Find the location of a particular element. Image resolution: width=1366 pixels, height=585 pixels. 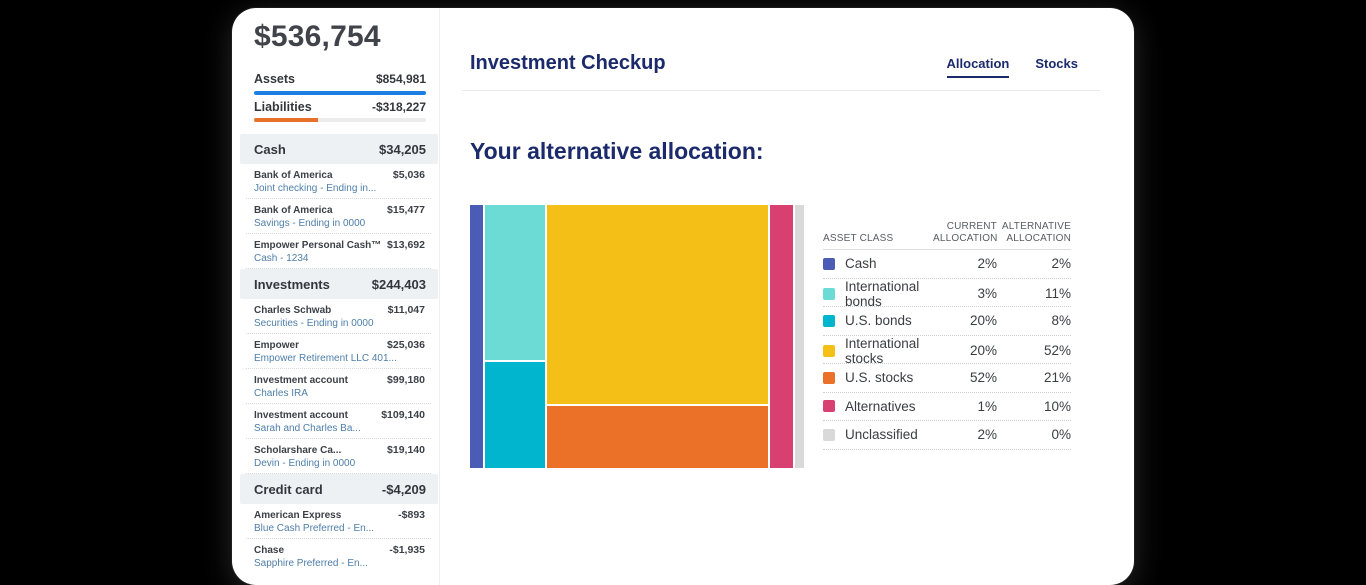

section-header-credit-card: Credit card -$4,209 is located at coordinates (339, 489).